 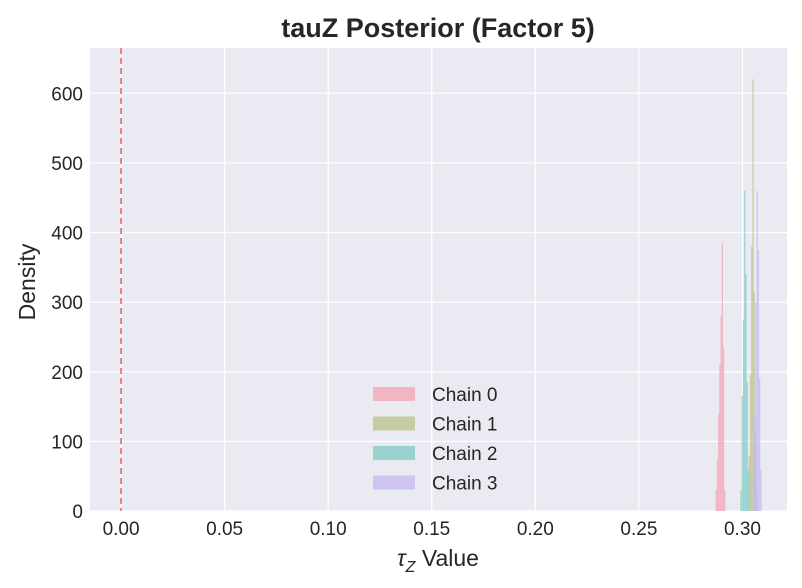 What do you see at coordinates (67, 164) in the screenshot?
I see `y-tick-label-5: 500` at bounding box center [67, 164].